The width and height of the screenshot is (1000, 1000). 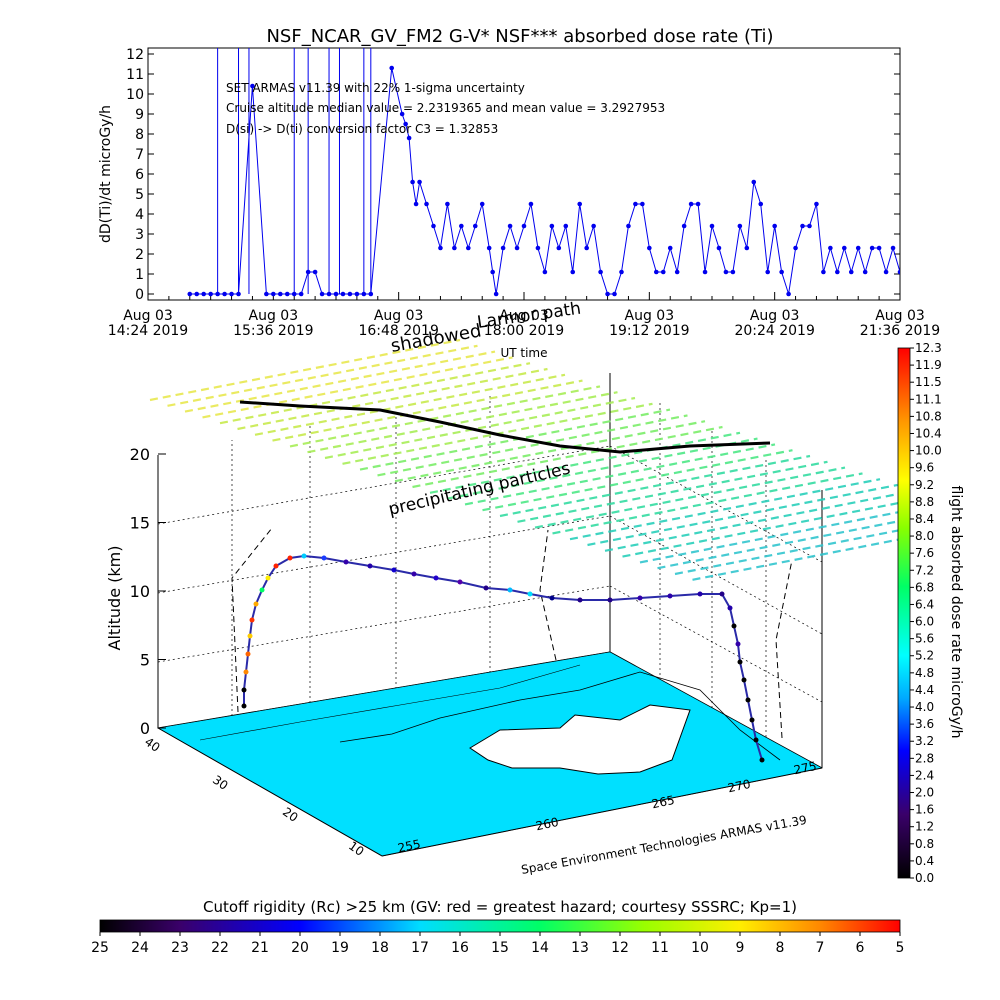 What do you see at coordinates (924, 468) in the screenshot?
I see `colorbar-tick-label: 9.6` at bounding box center [924, 468].